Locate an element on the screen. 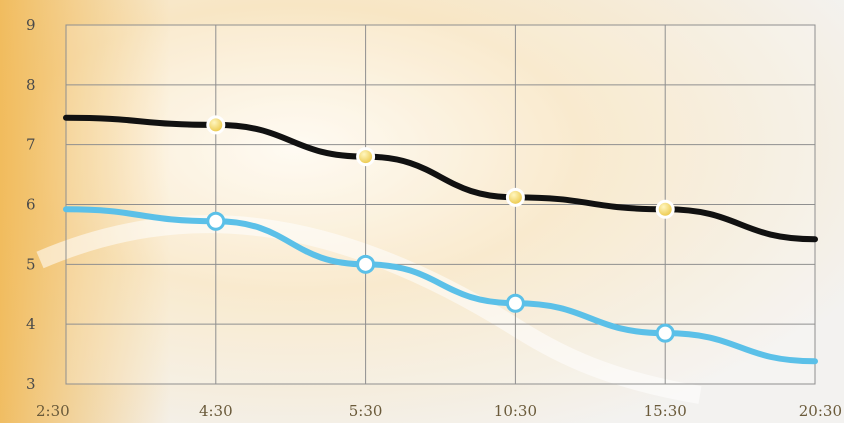 Image resolution: width=844 pixels, height=423 pixels. x-tick-label: 10:30 is located at coordinates (515, 411).